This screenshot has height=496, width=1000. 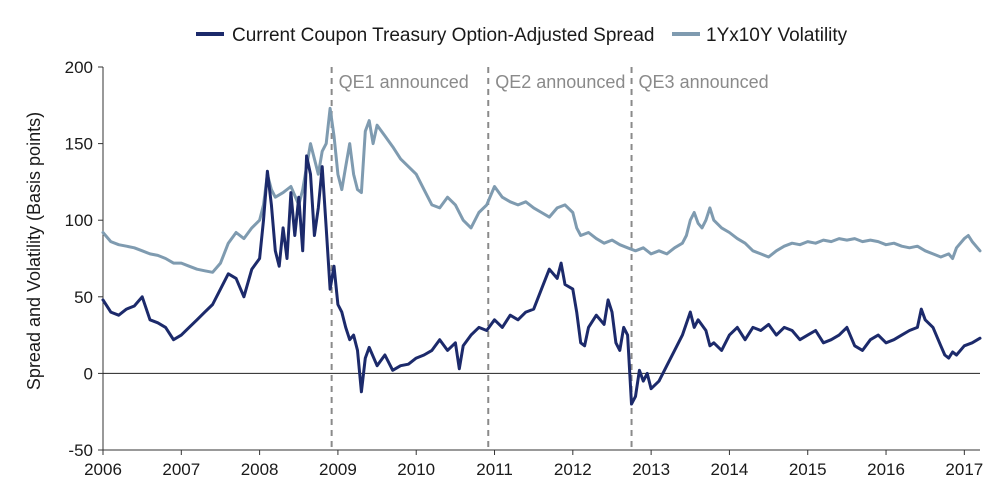 I want to click on x-tick-label: 2017, so click(x=964, y=469).